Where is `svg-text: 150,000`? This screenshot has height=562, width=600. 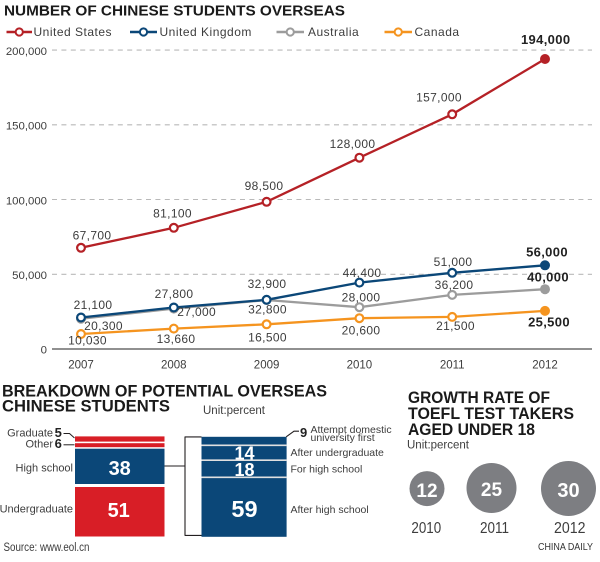 svg-text: 150,000 is located at coordinates (26, 127).